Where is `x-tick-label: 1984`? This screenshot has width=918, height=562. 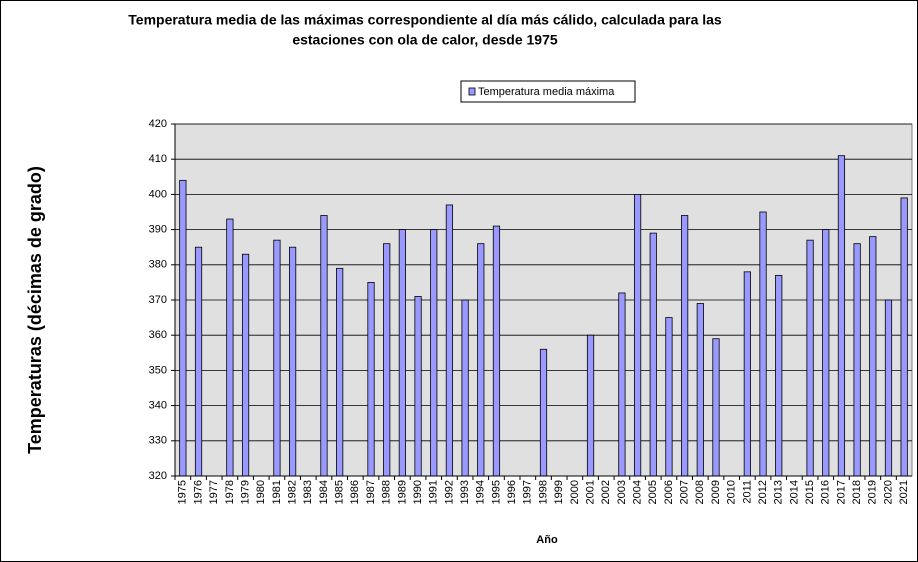
x-tick-label: 1984 is located at coordinates (324, 492).